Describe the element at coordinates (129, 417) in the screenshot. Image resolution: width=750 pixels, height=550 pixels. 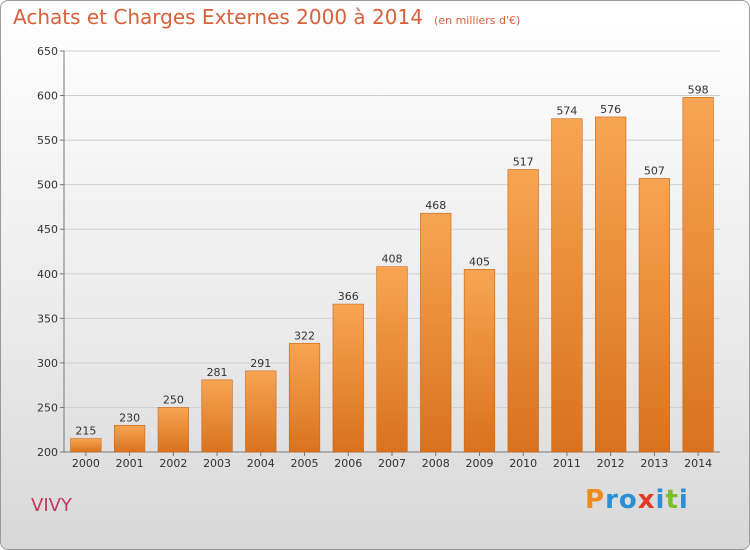
I see `data-label: 230` at that location.